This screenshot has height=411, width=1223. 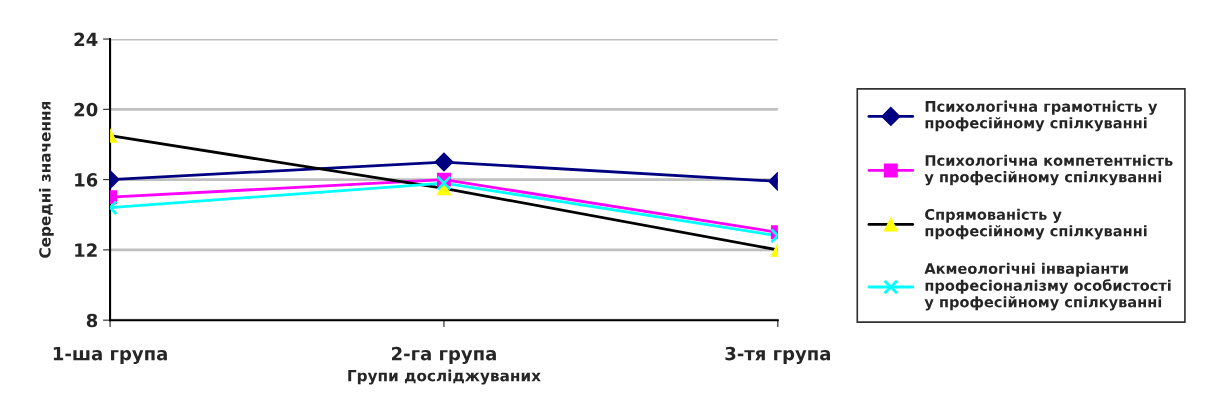 I want to click on x-tick-label: 2-га група, so click(x=444, y=355).